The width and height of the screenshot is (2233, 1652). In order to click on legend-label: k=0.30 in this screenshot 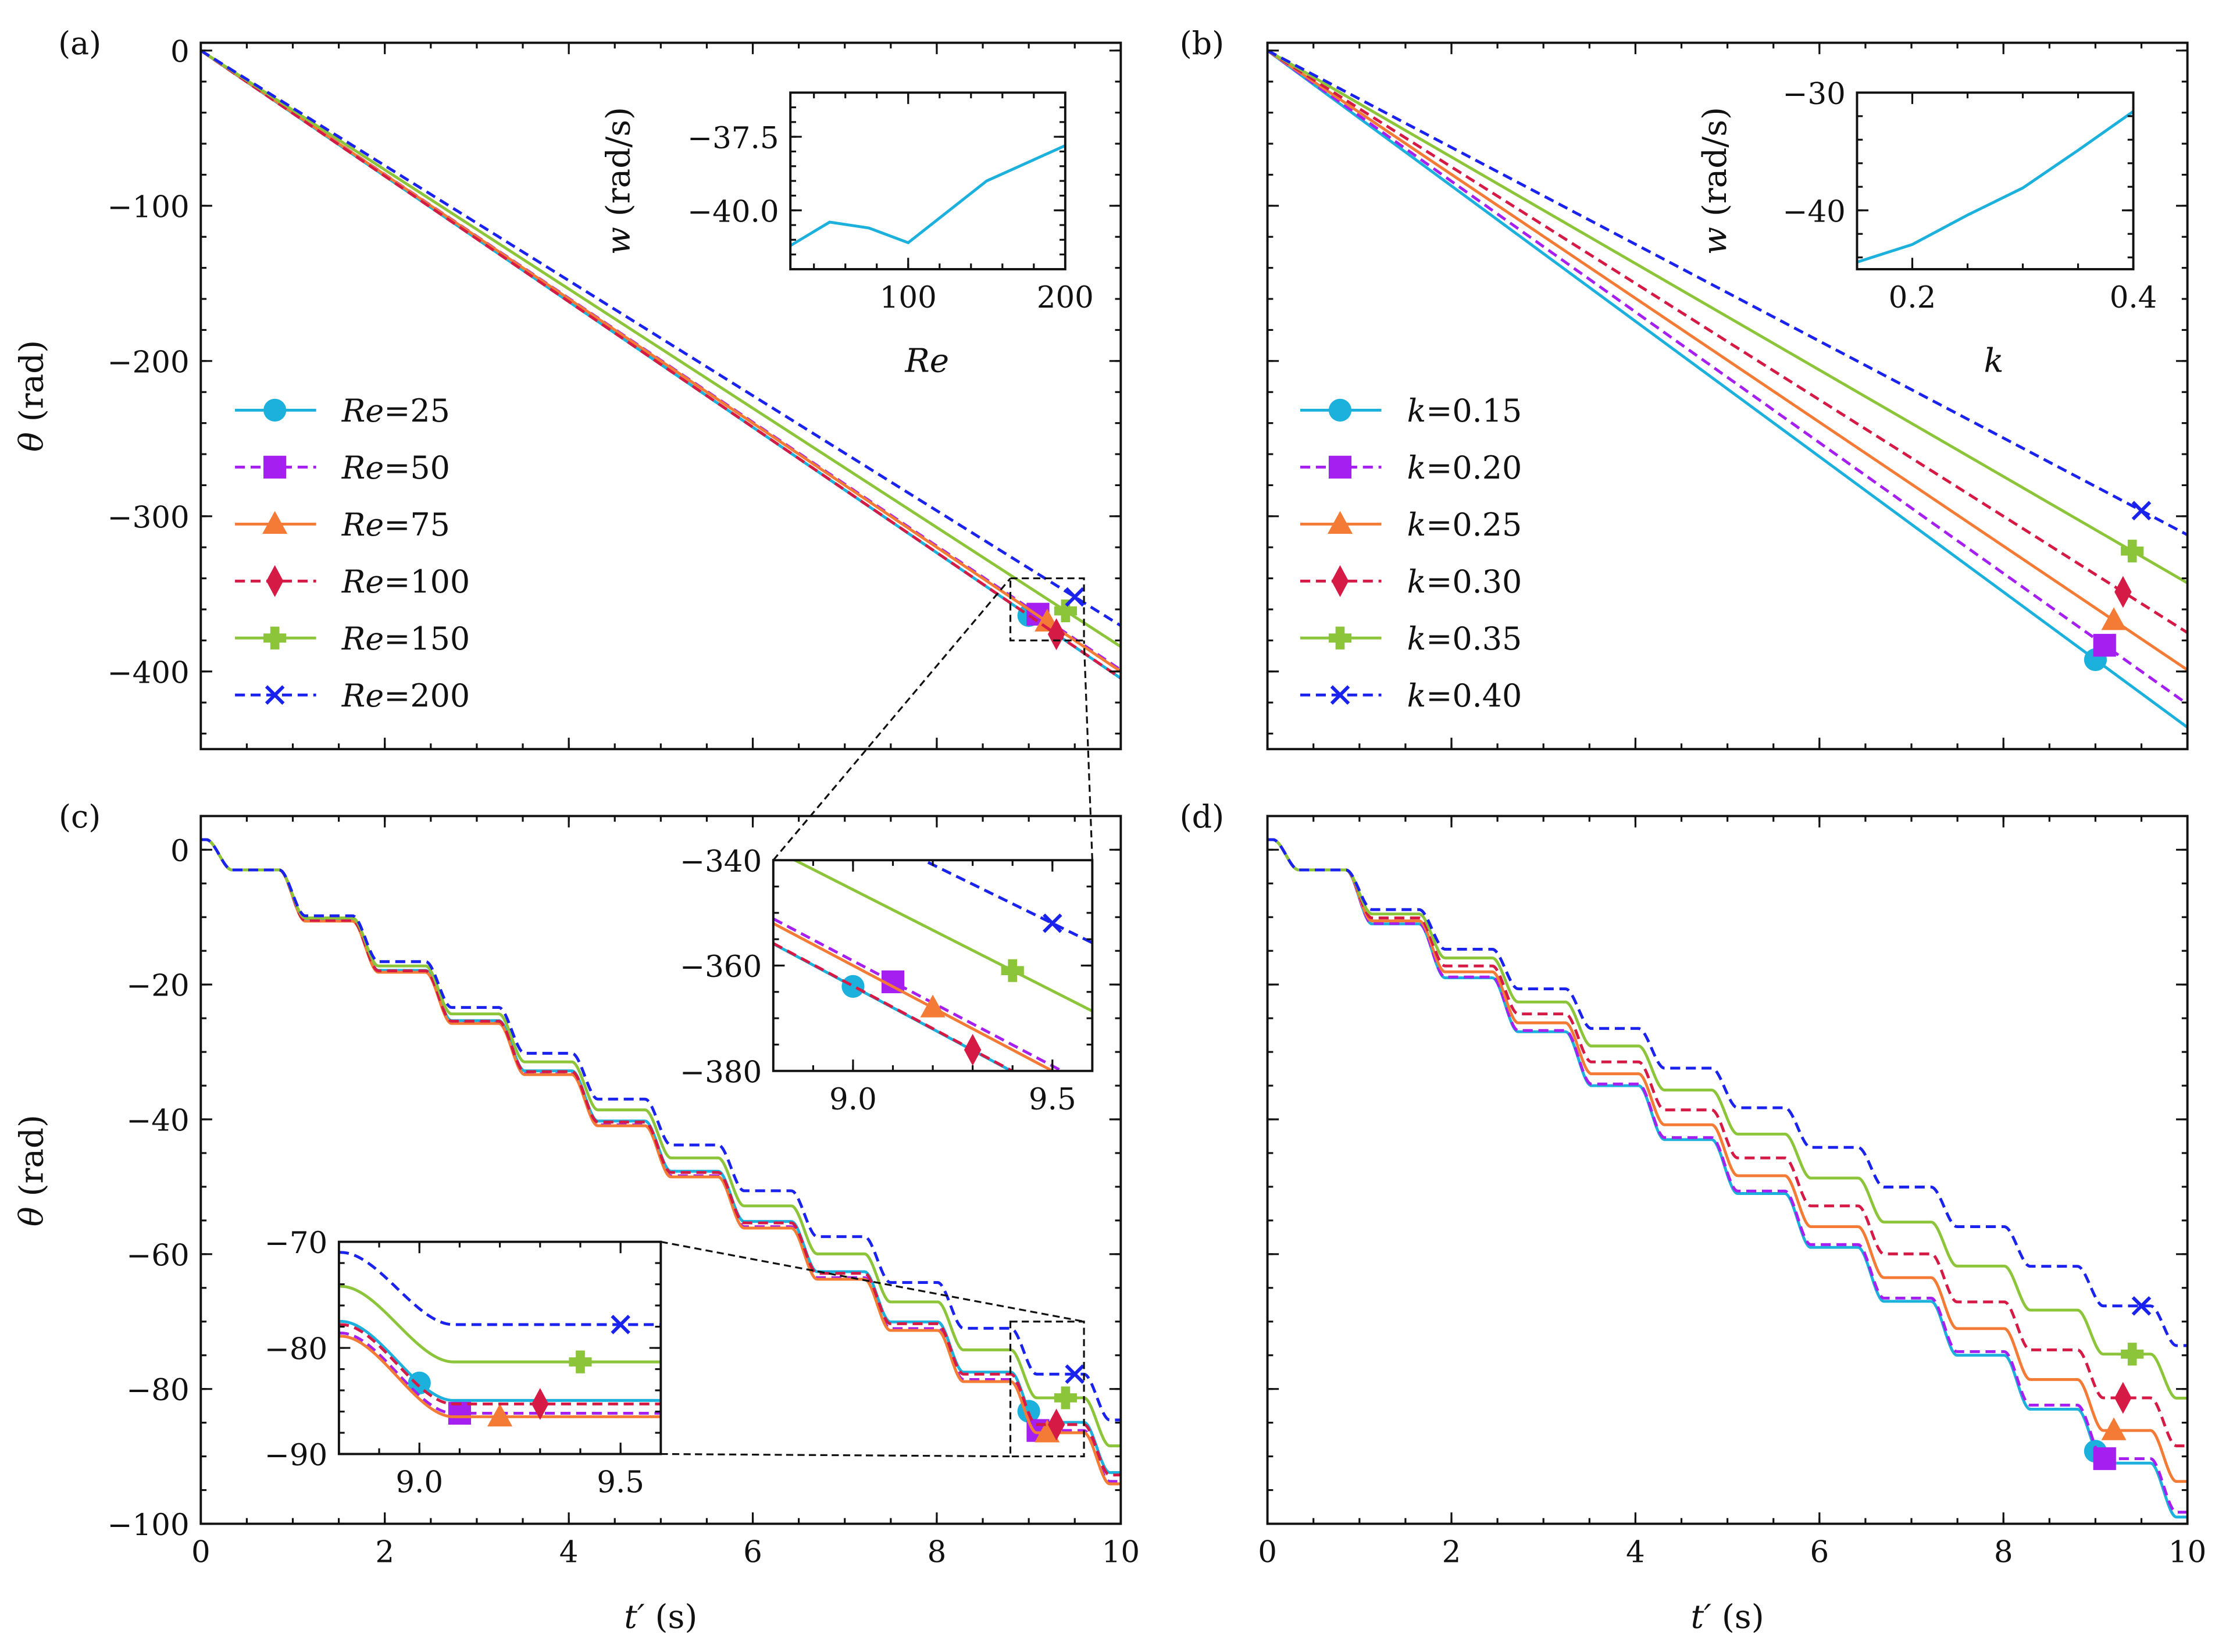, I will do `click(1465, 581)`.